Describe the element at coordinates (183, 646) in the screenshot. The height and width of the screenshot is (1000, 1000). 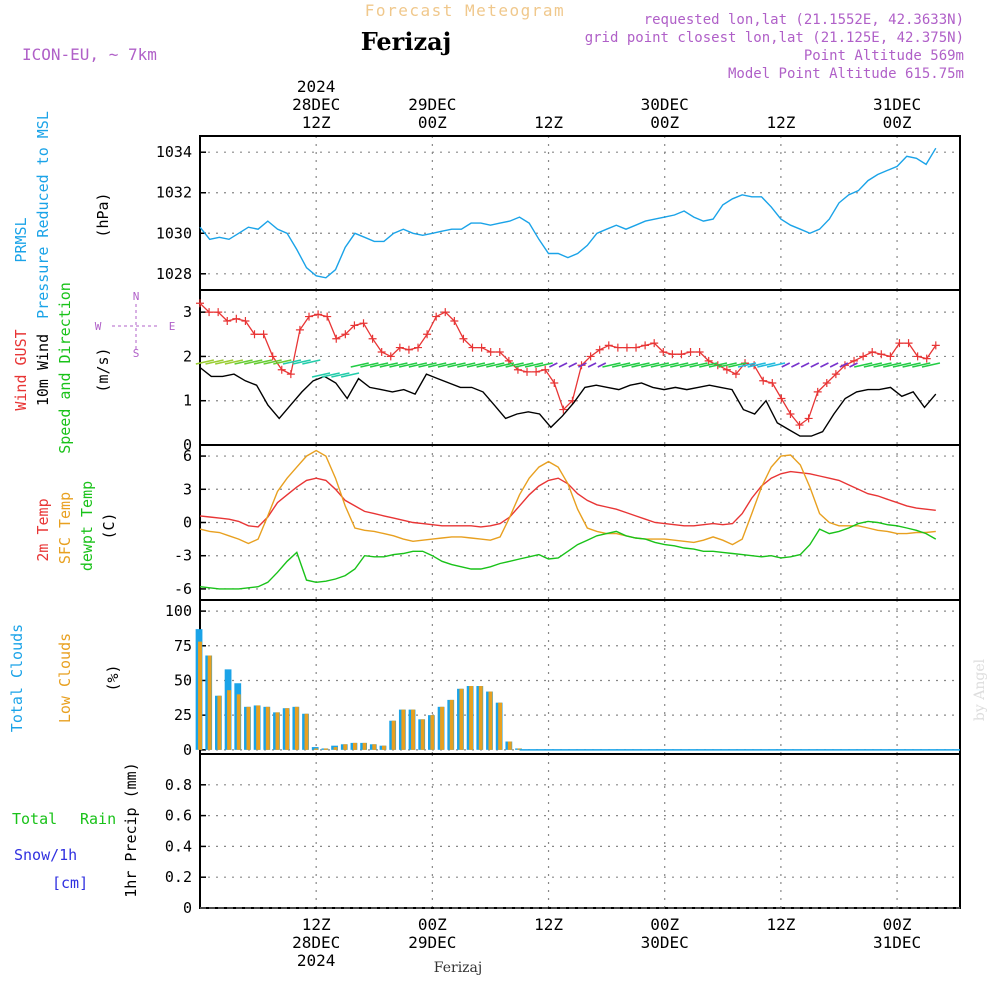
I see `ytick-label: 75` at that location.